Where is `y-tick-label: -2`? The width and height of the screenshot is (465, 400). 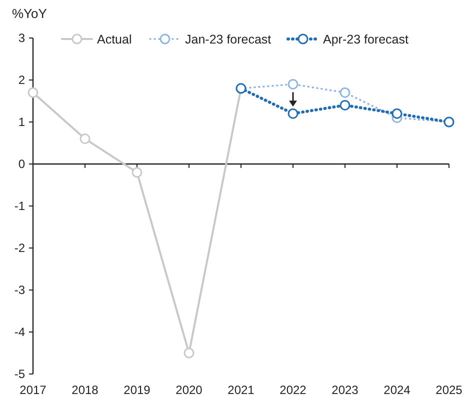
y-tick-label: -2 is located at coordinates (20, 248).